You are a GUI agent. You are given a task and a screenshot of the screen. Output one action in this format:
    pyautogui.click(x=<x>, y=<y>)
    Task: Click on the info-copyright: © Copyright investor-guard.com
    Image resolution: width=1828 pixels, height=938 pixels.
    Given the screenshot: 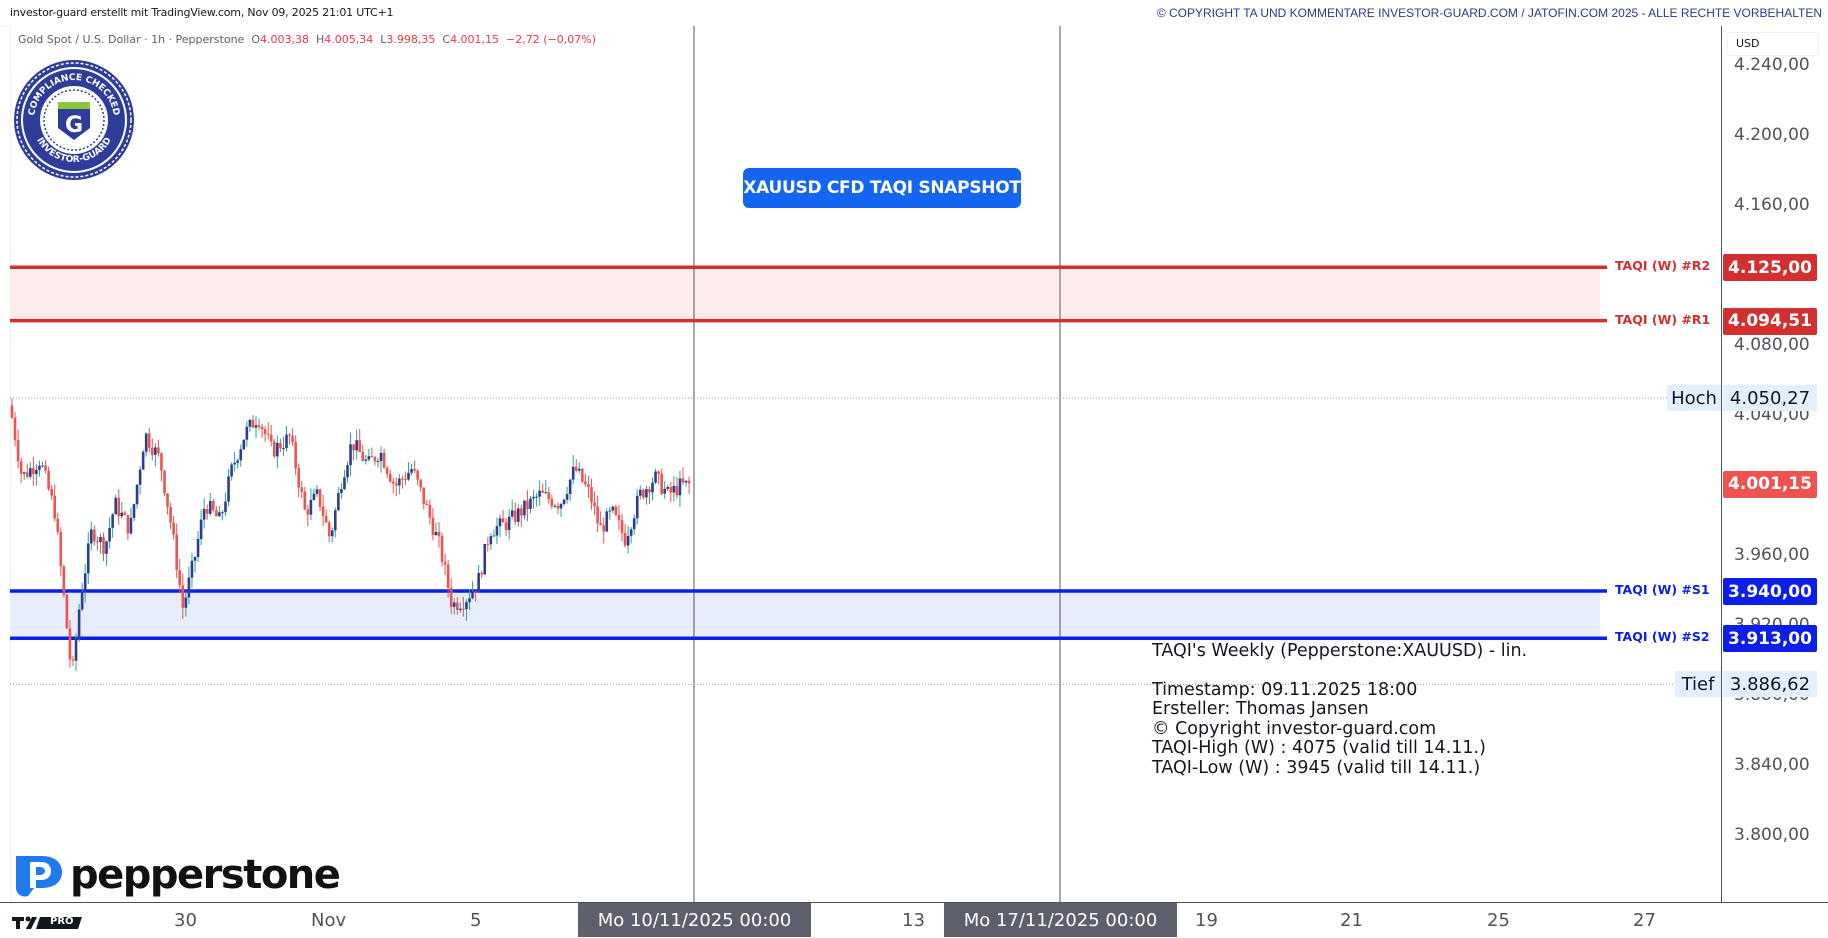 What is the action you would take?
    pyautogui.click(x=1294, y=728)
    